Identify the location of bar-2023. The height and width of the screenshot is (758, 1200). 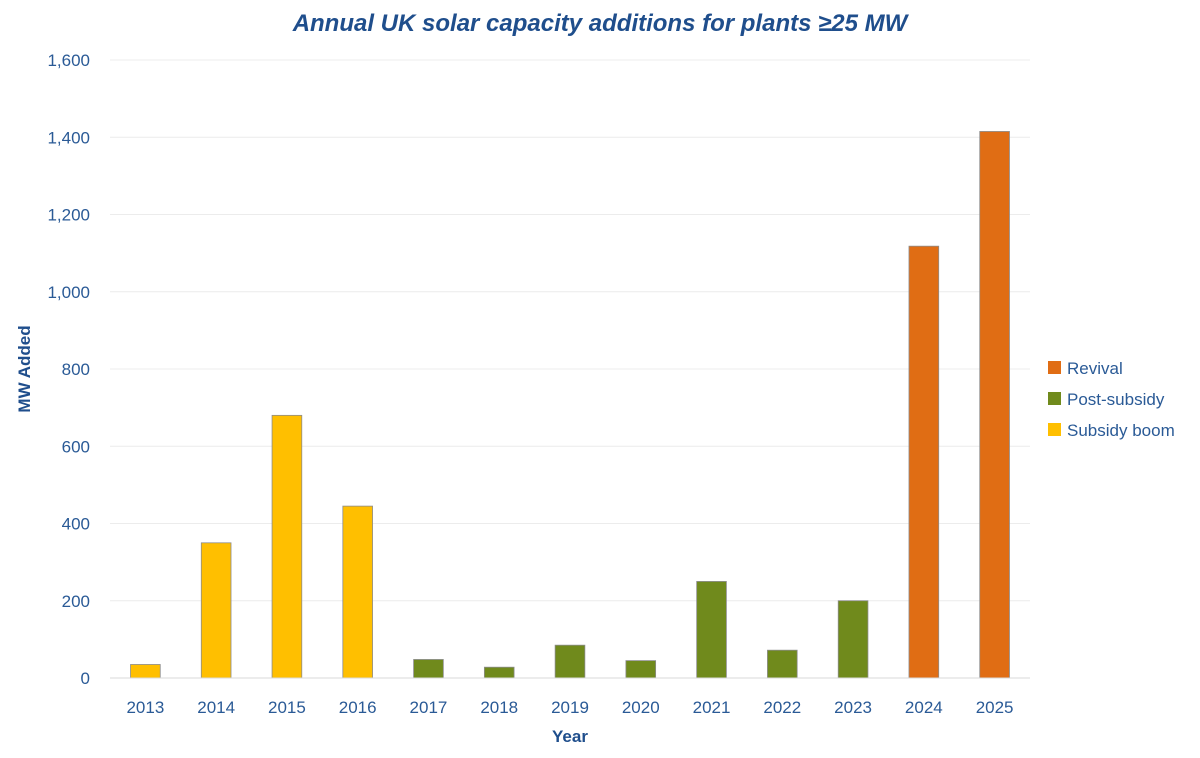
(853, 639).